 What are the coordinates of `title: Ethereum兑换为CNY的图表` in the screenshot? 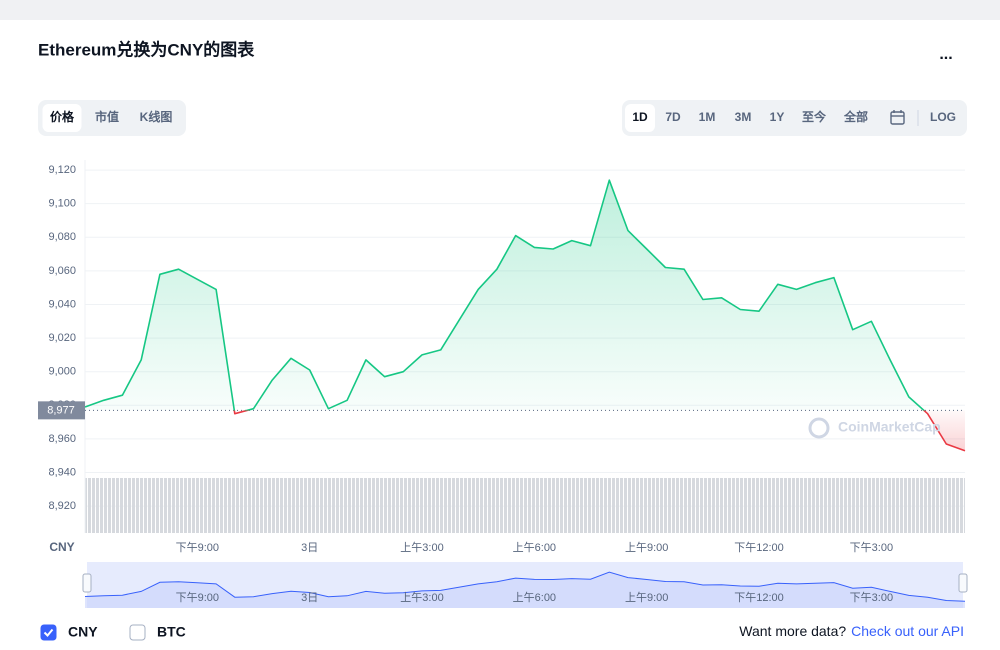 It's located at (146, 49).